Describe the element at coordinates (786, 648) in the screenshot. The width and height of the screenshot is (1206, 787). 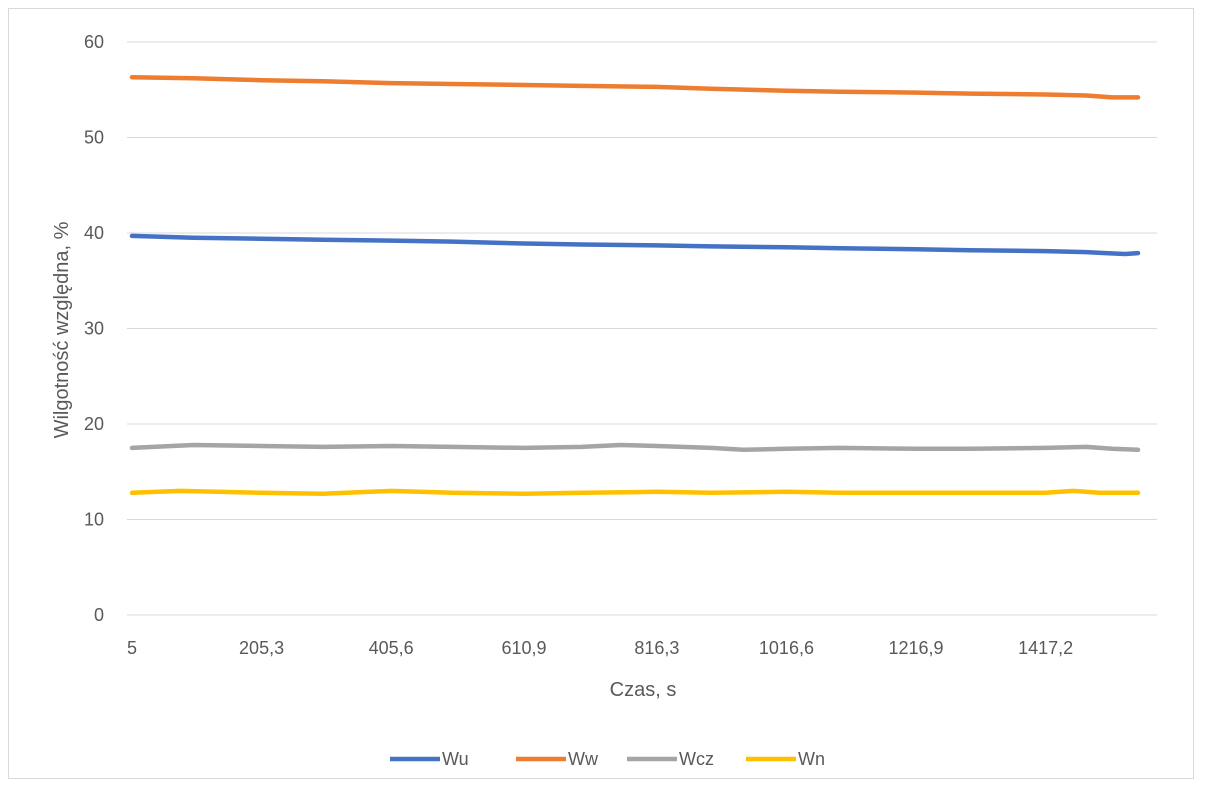
I see `x-tick-label: 1016,6` at that location.